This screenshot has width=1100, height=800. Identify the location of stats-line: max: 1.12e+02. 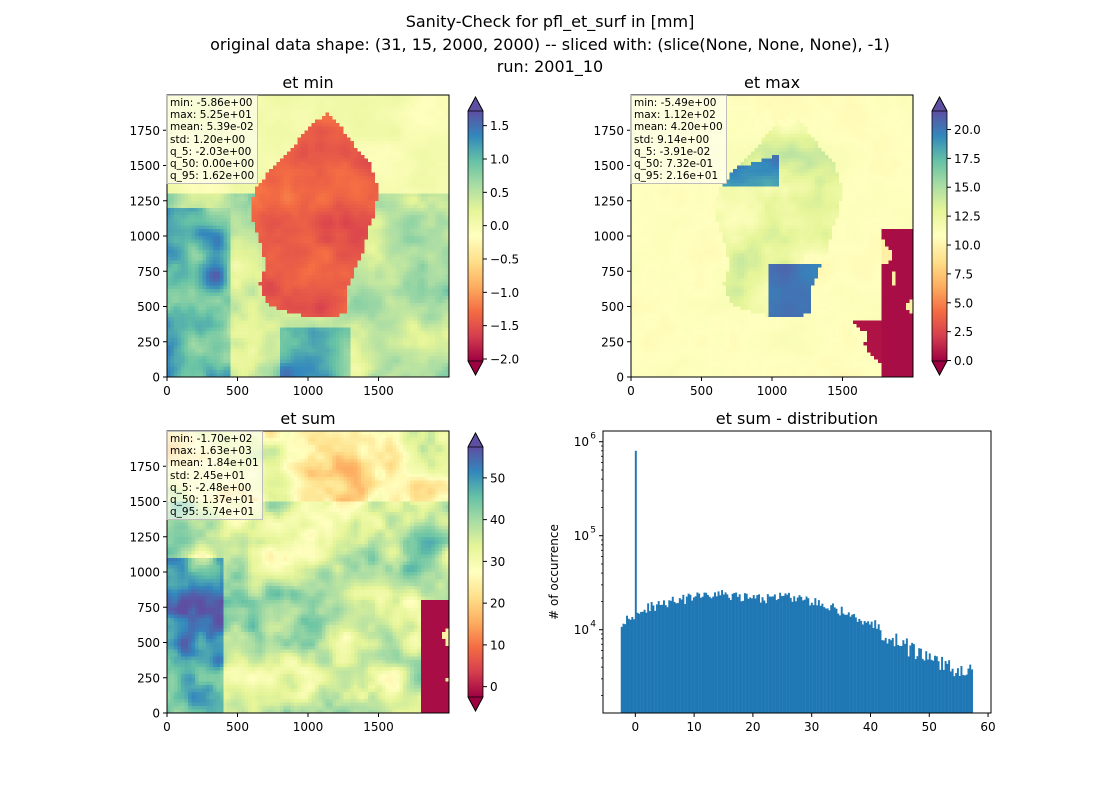
(675, 115).